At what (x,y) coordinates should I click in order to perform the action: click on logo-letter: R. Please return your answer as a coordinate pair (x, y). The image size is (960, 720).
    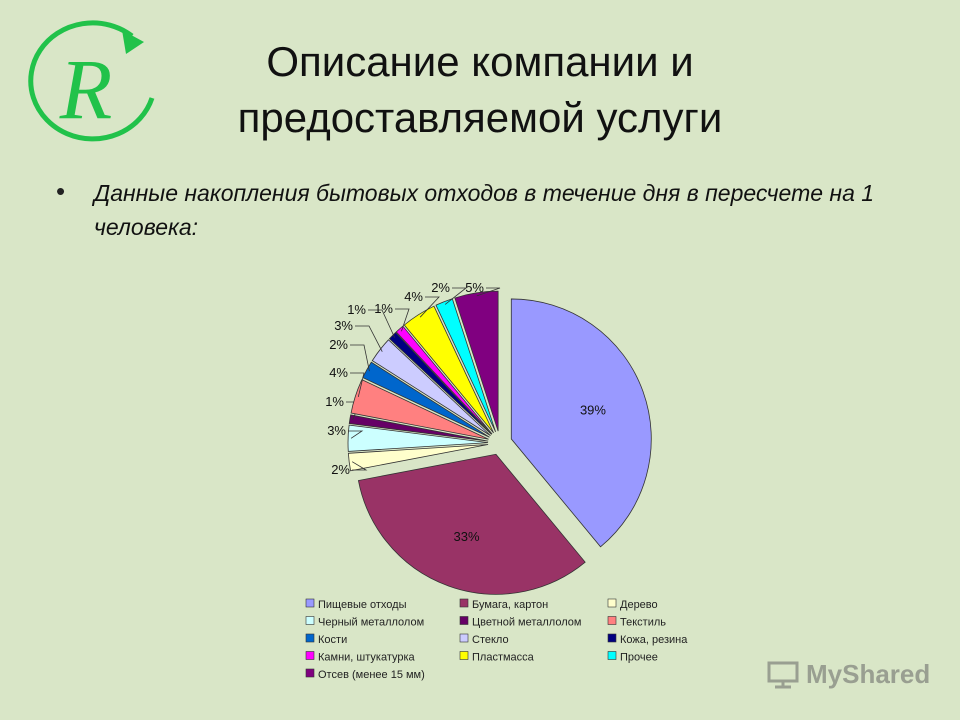
    Looking at the image, I should click on (86, 89).